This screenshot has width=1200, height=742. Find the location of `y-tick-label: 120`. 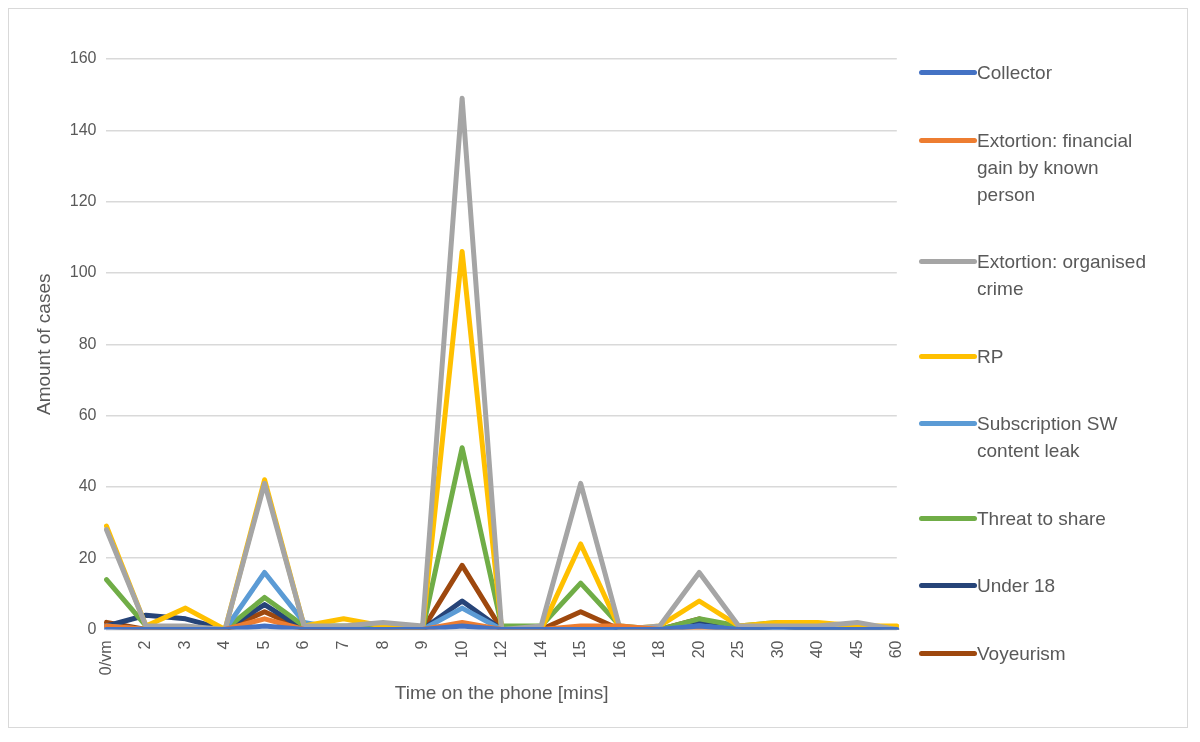

y-tick-label: 120 is located at coordinates (83, 201).